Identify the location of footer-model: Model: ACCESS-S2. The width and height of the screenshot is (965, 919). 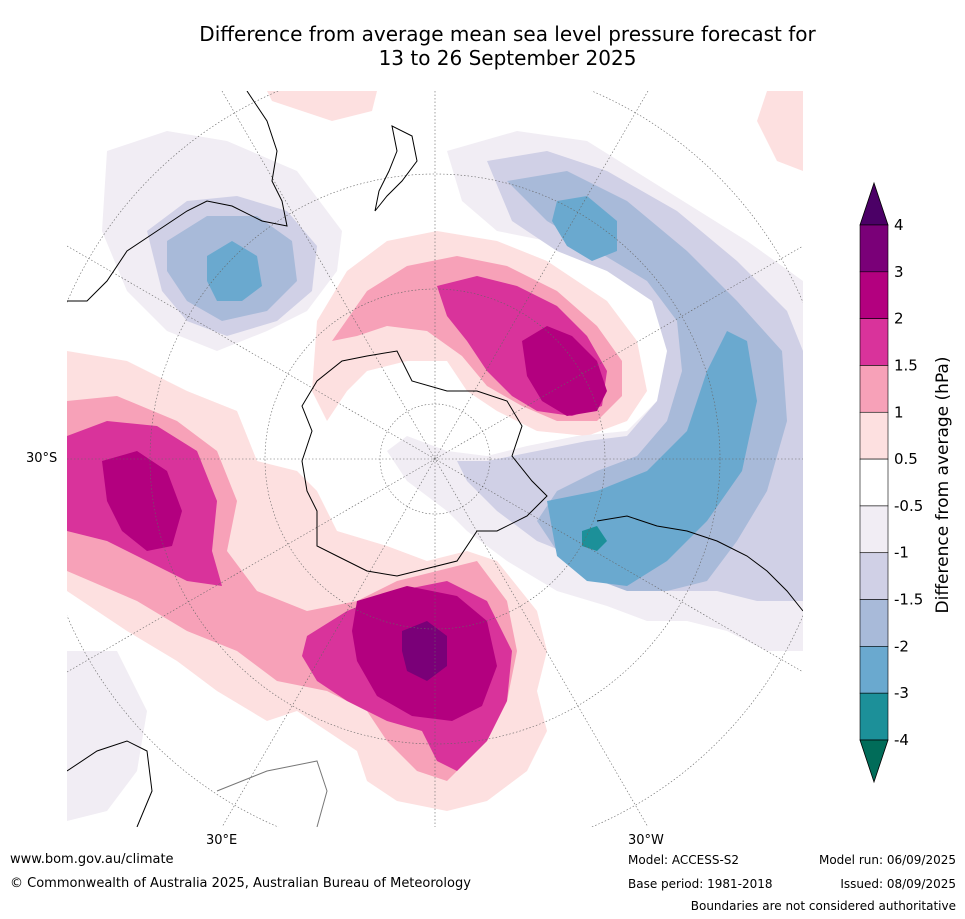
(684, 860).